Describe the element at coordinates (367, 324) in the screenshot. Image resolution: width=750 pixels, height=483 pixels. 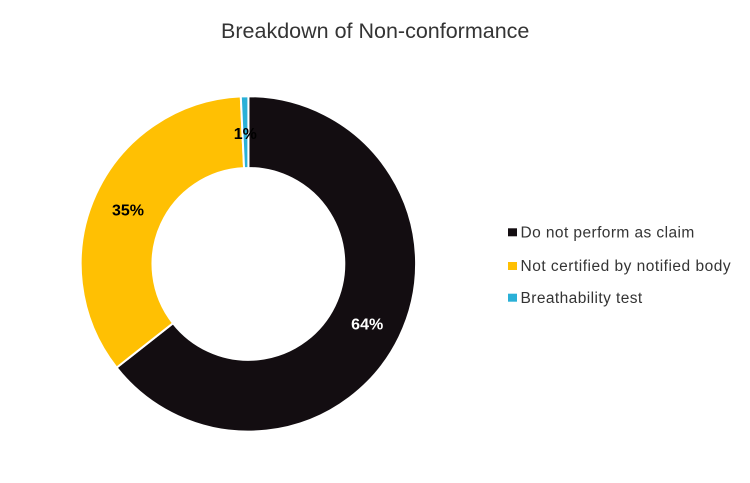
I see `svg-text: 64%` at that location.